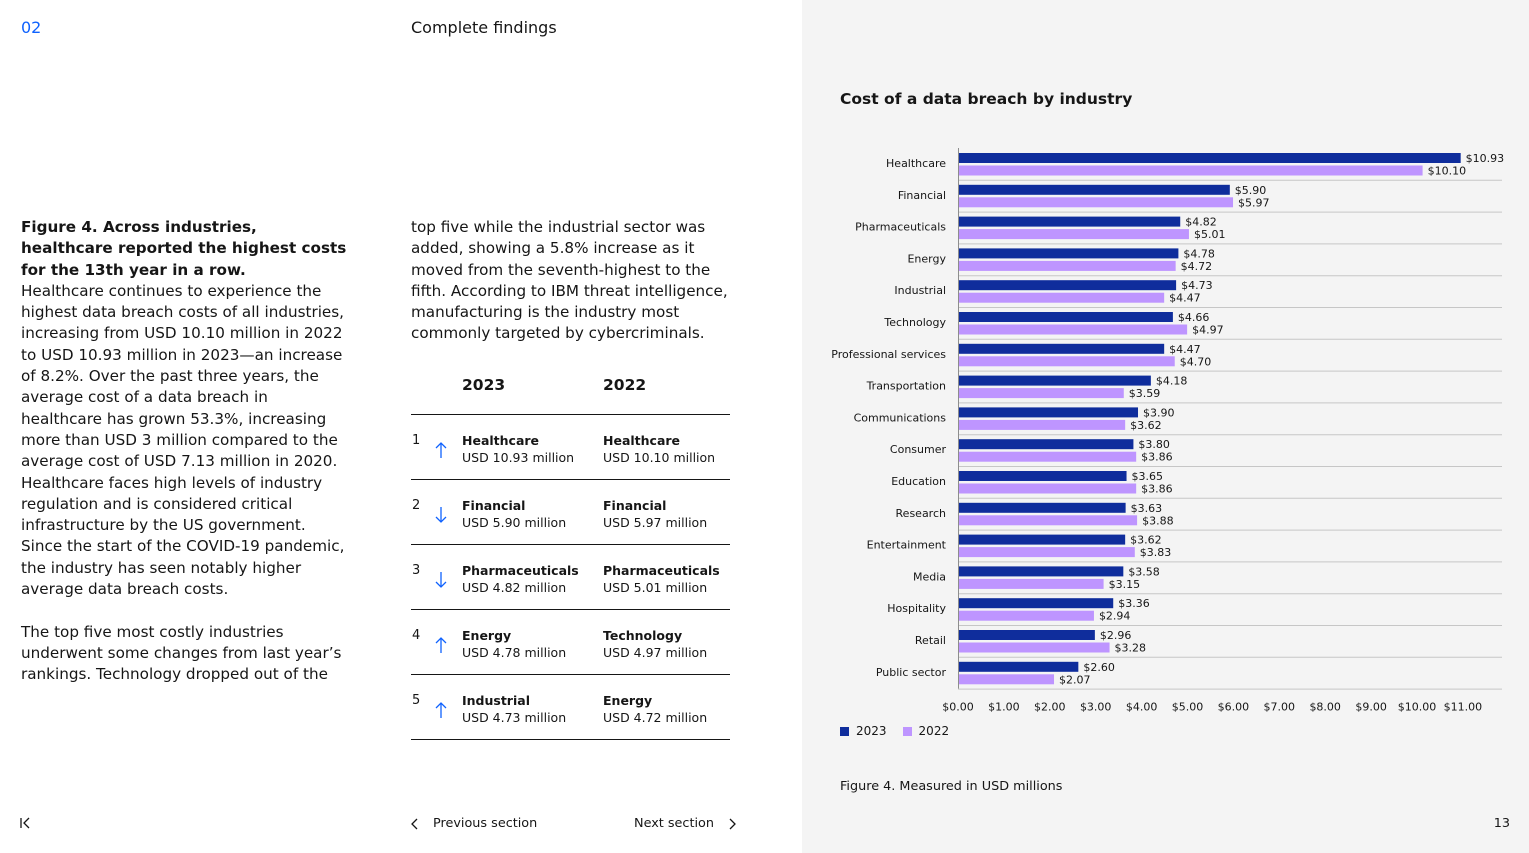 This screenshot has width=1529, height=853. I want to click on legend-swatch-2023, so click(844, 731).